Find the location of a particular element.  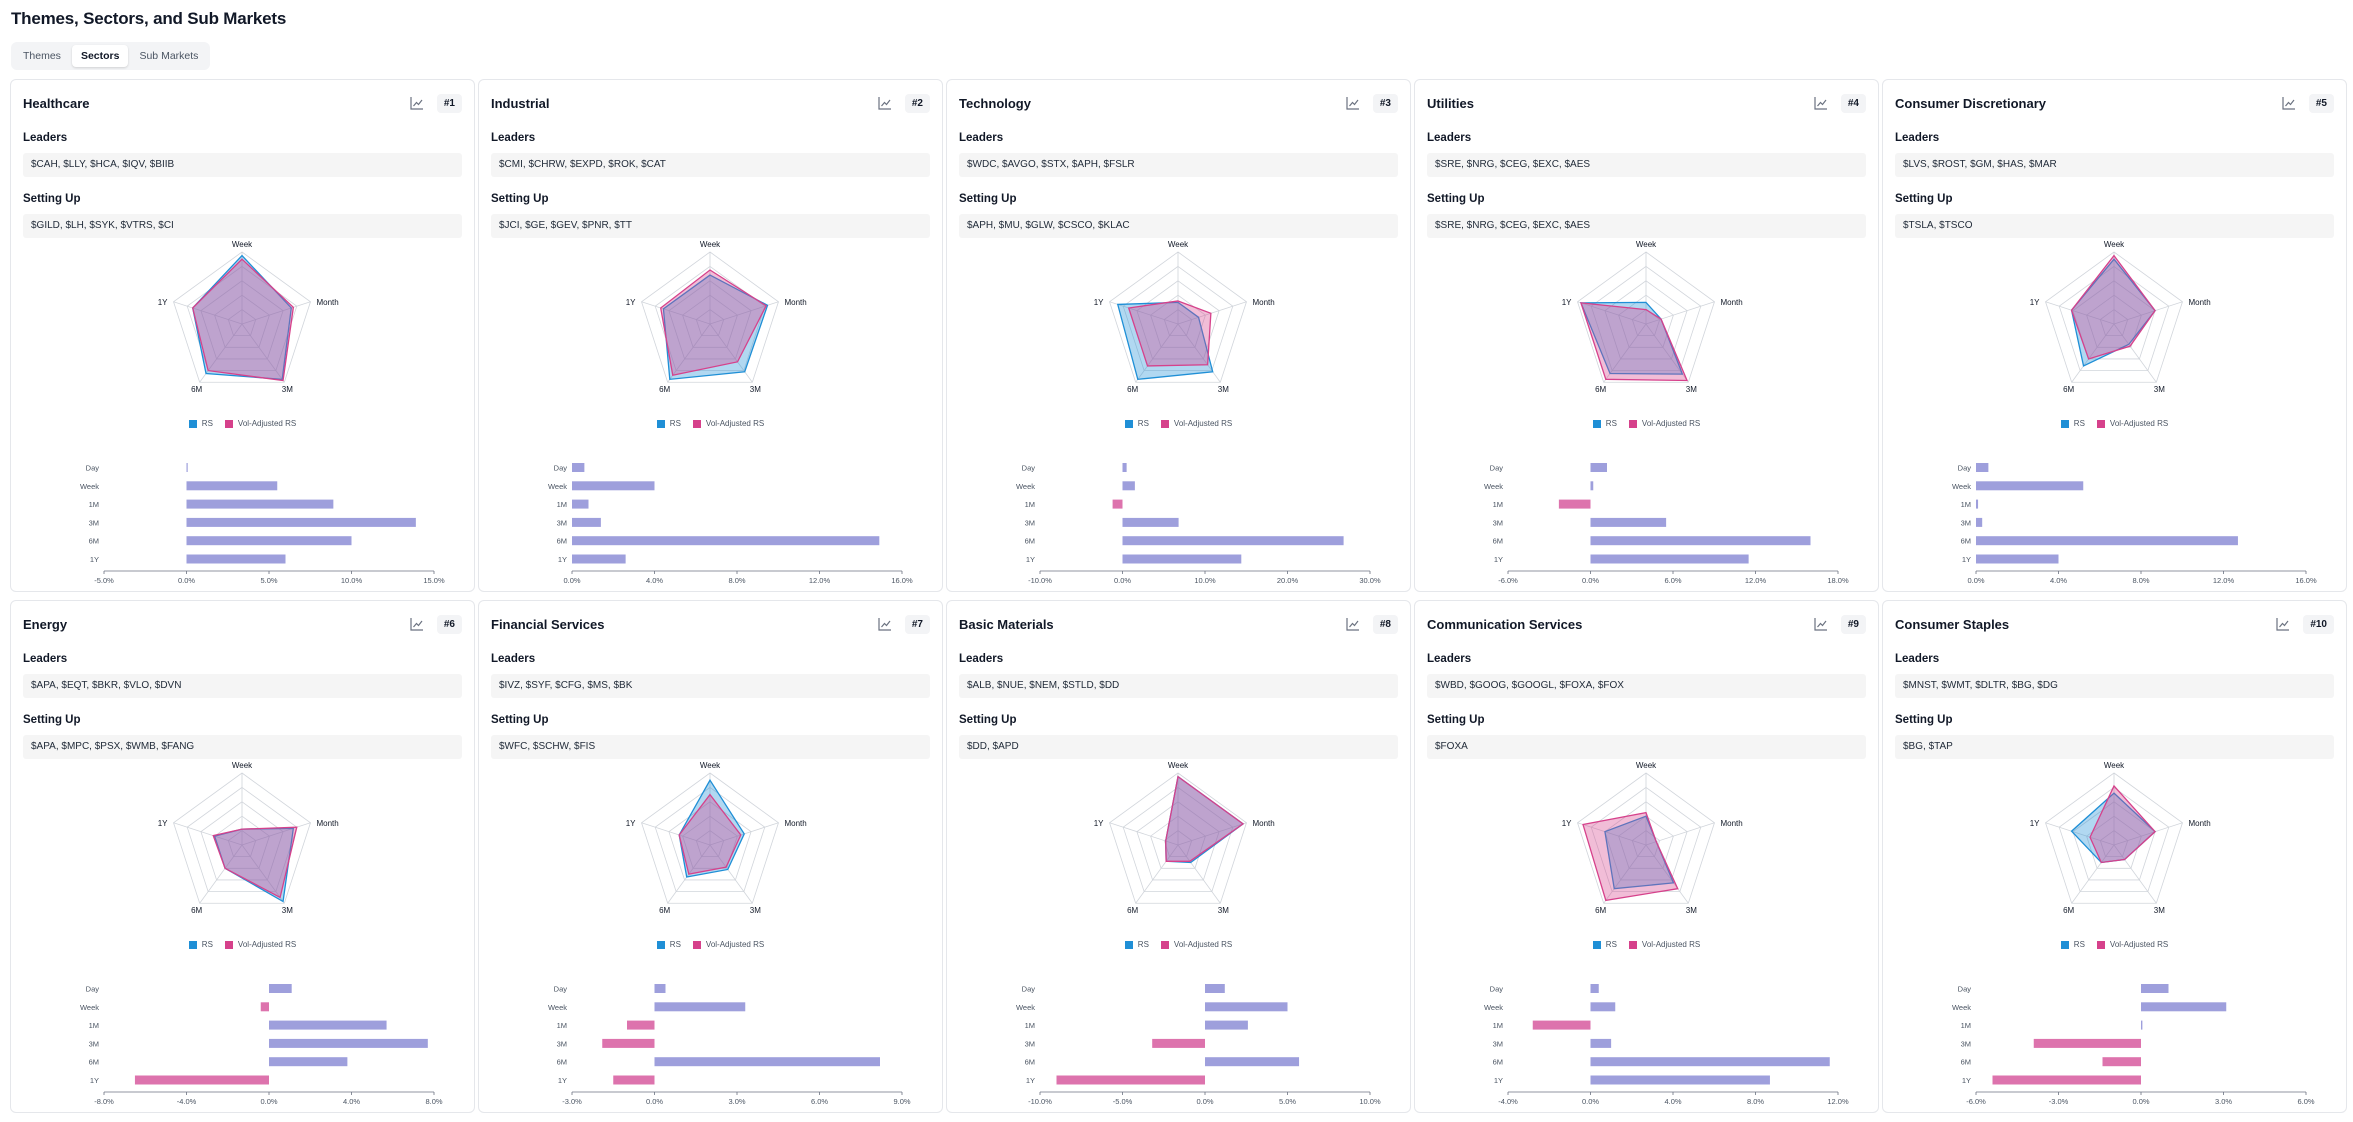

performance-bar-chart: Day Week 1M 3M 6M 1Y -4.0% 0.0% 4.0% 8.0% 12.0% is located at coordinates (1666, 1045).